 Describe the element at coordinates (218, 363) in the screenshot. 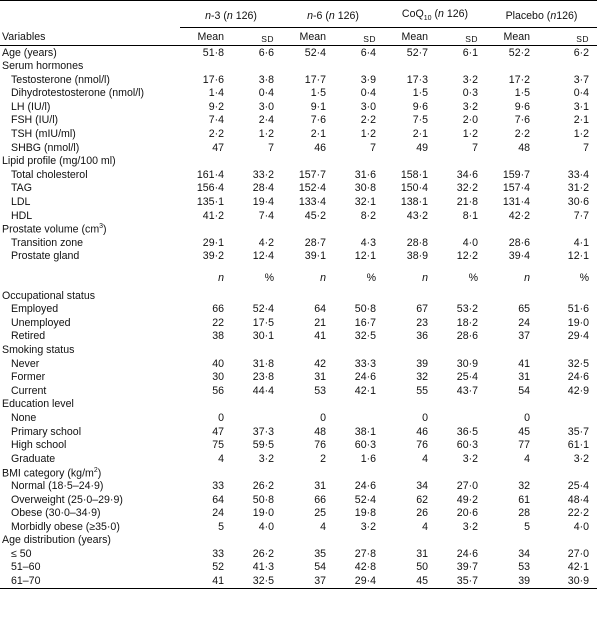

I see `value-cell: 40` at that location.